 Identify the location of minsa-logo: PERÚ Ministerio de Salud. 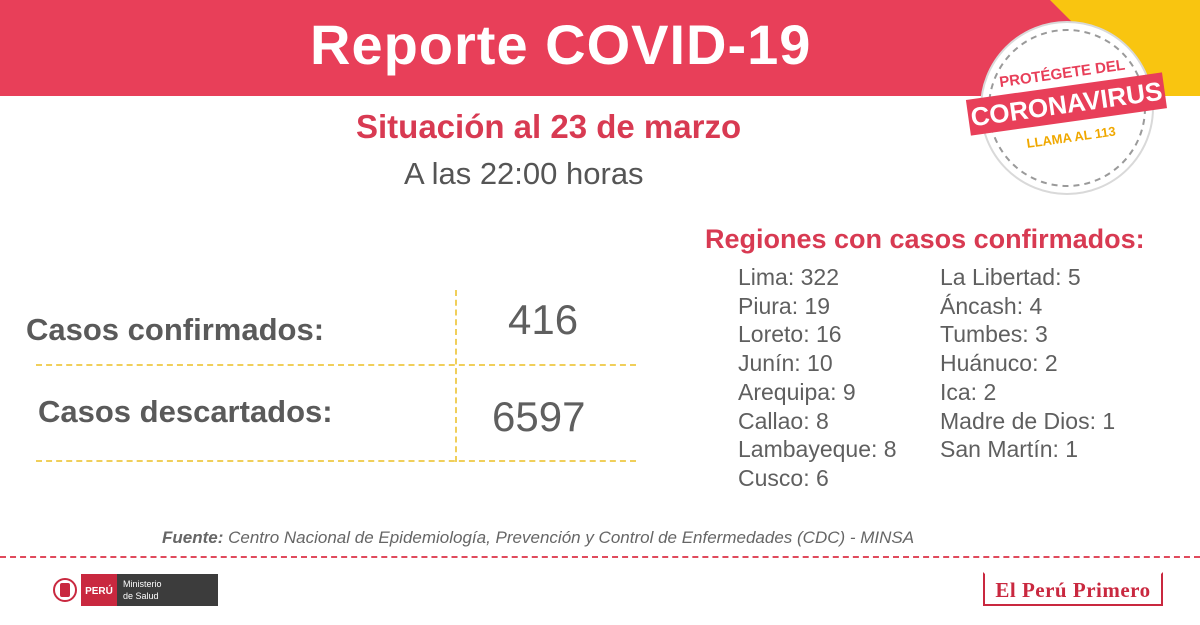
(135, 590).